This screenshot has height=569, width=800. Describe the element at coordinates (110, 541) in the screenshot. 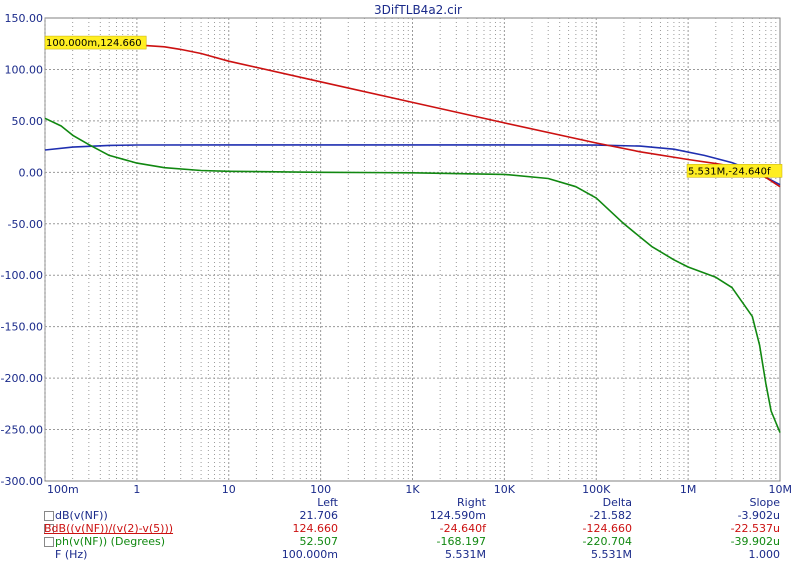

I see `trace-name: ph(v(NF)) (Degrees)` at that location.